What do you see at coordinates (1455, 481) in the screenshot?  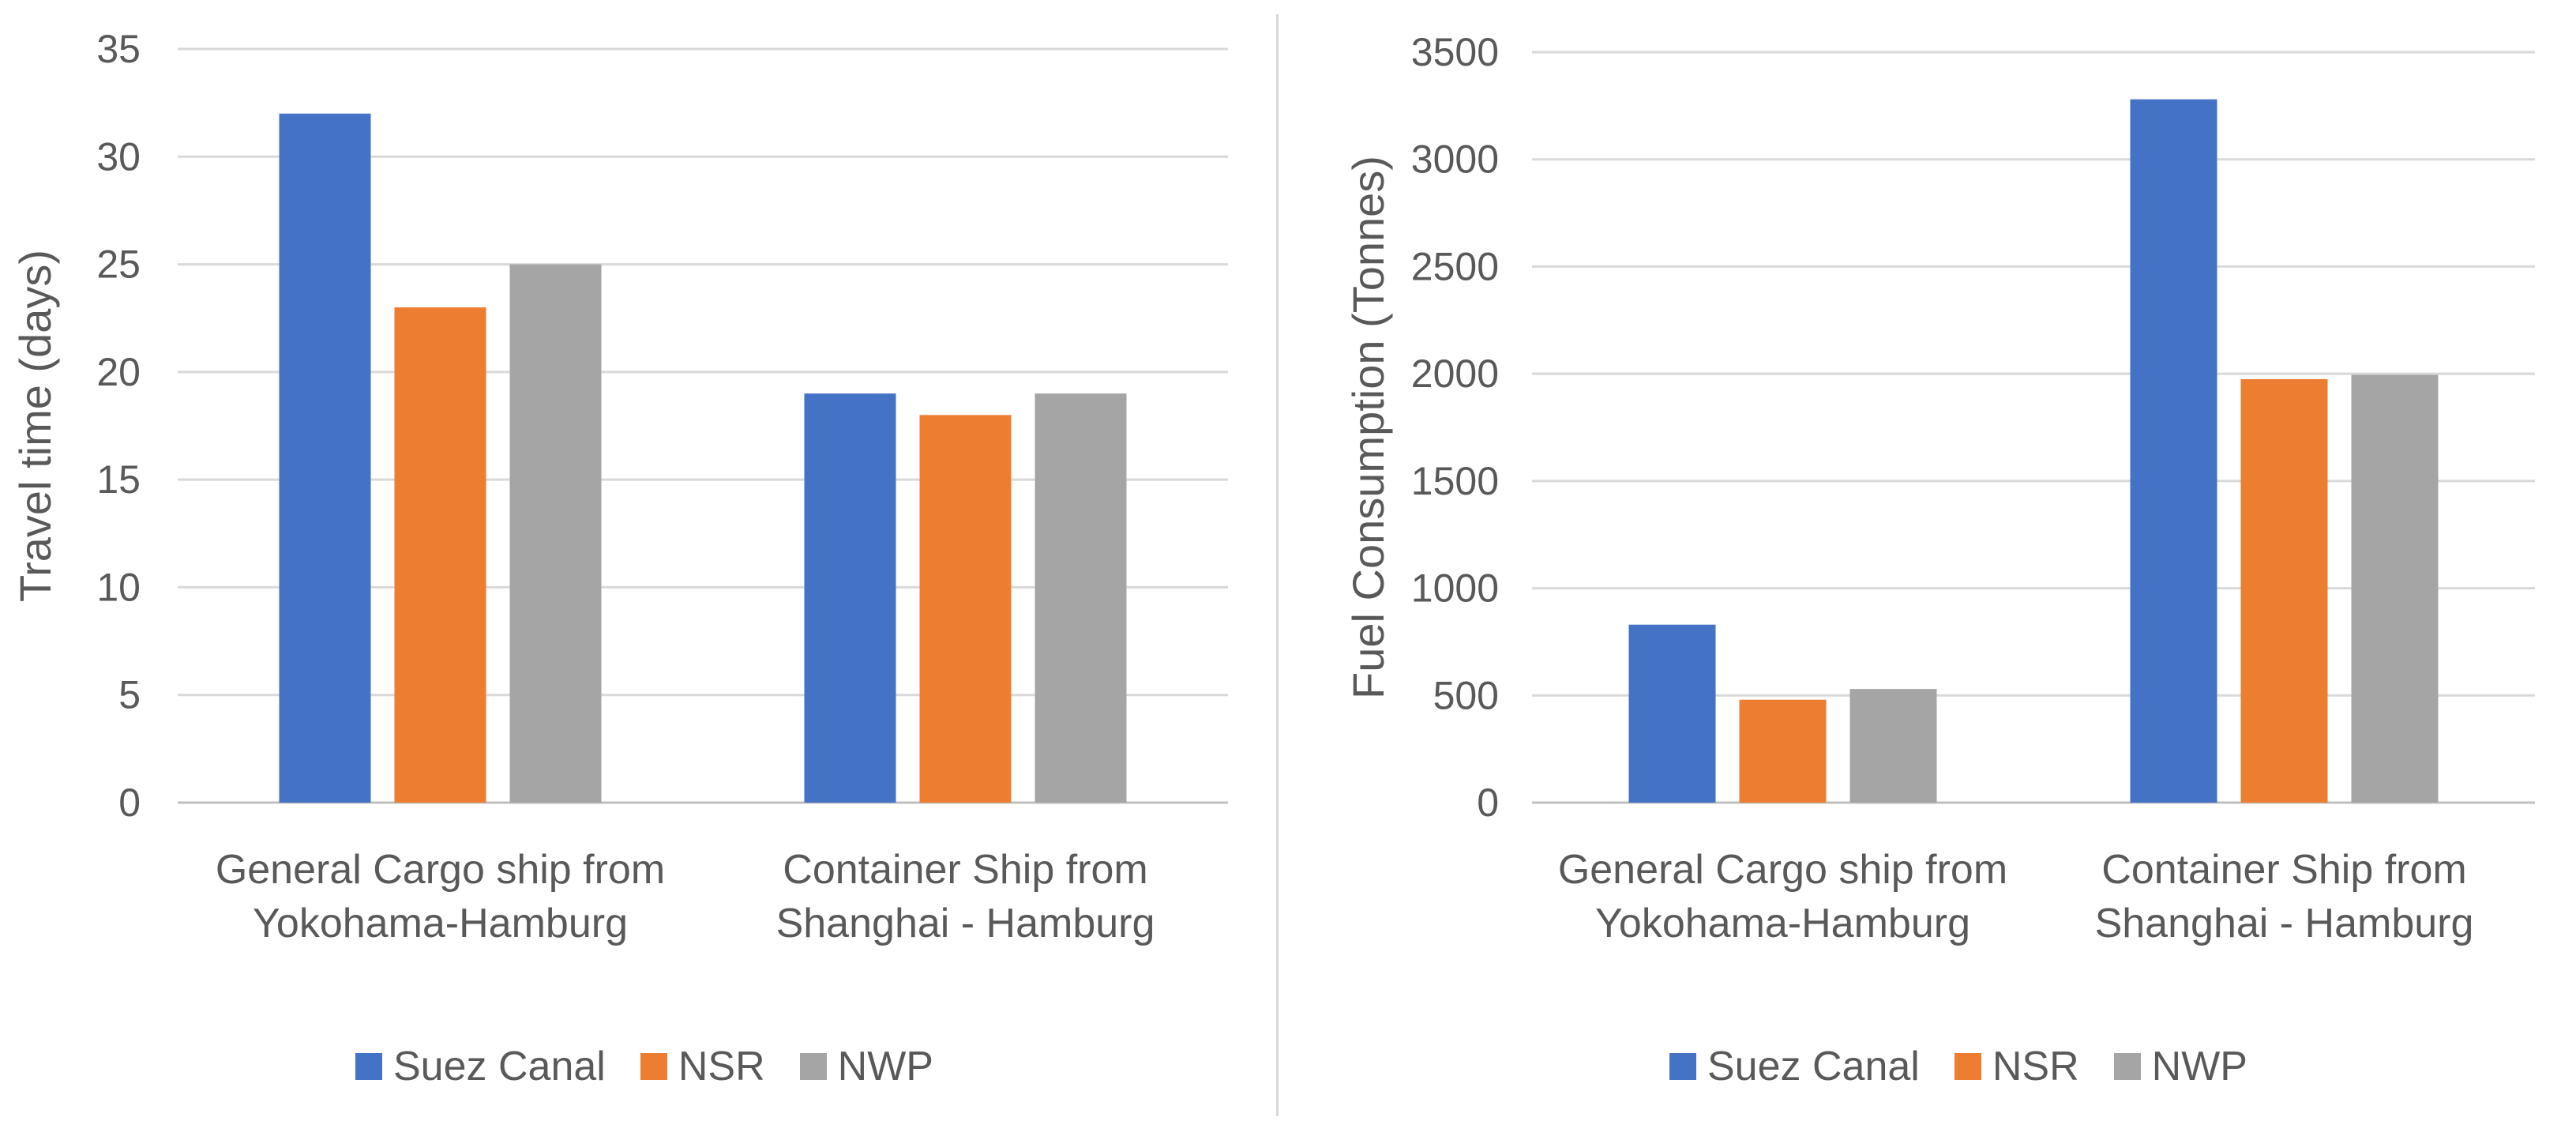 I see `y-tick-label: 1500` at bounding box center [1455, 481].